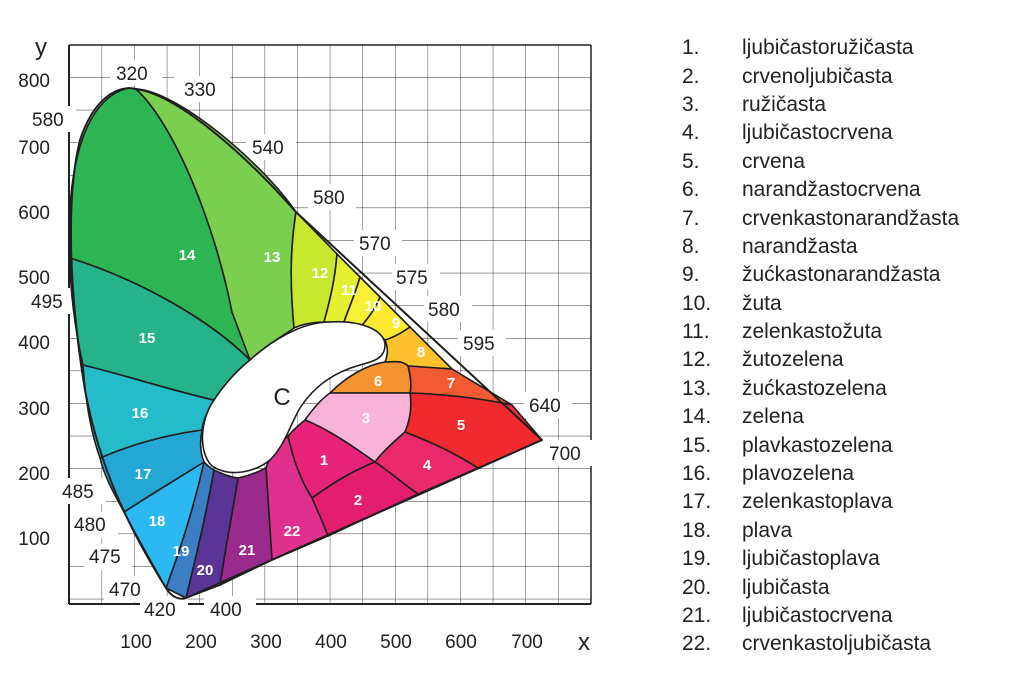 The height and width of the screenshot is (684, 1024). What do you see at coordinates (697, 644) in the screenshot?
I see `legend-number: 22.` at bounding box center [697, 644].